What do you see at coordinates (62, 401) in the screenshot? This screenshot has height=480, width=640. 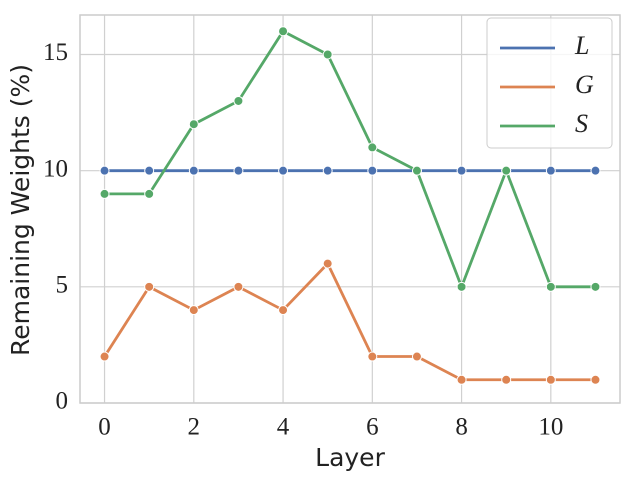 I see `y-tick-label: 0` at bounding box center [62, 401].